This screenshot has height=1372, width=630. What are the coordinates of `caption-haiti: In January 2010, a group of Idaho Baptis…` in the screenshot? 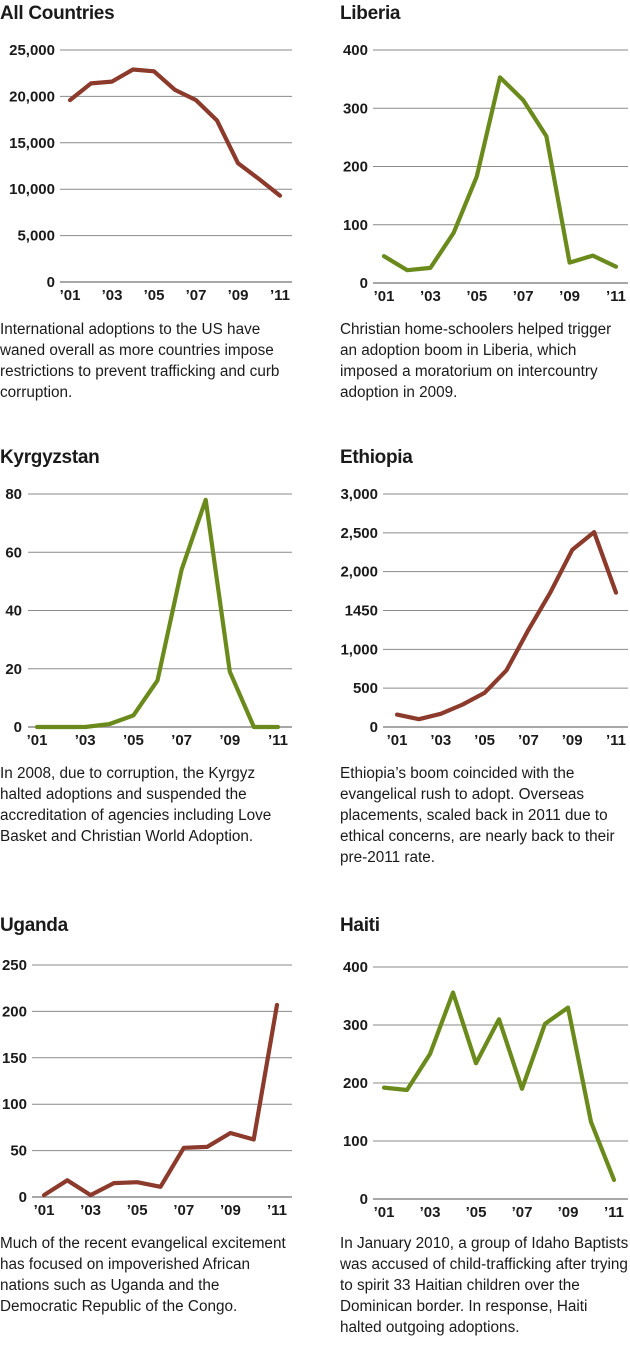 It's located at (484, 1285).